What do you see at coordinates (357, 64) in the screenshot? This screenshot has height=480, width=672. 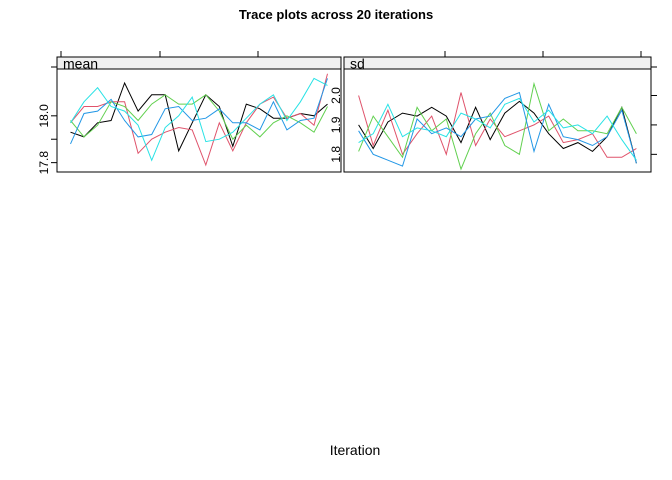 I see `strip-label-sd: sd` at bounding box center [357, 64].